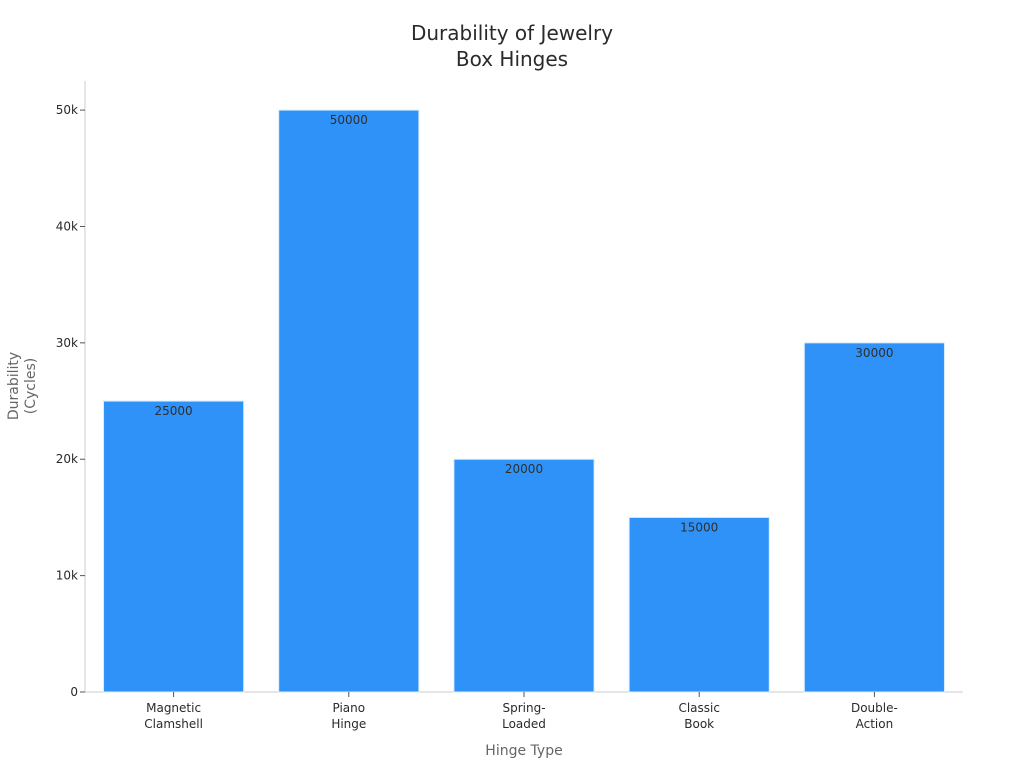 This screenshot has height=768, width=1024. I want to click on y-tick-label: 0, so click(74, 692).